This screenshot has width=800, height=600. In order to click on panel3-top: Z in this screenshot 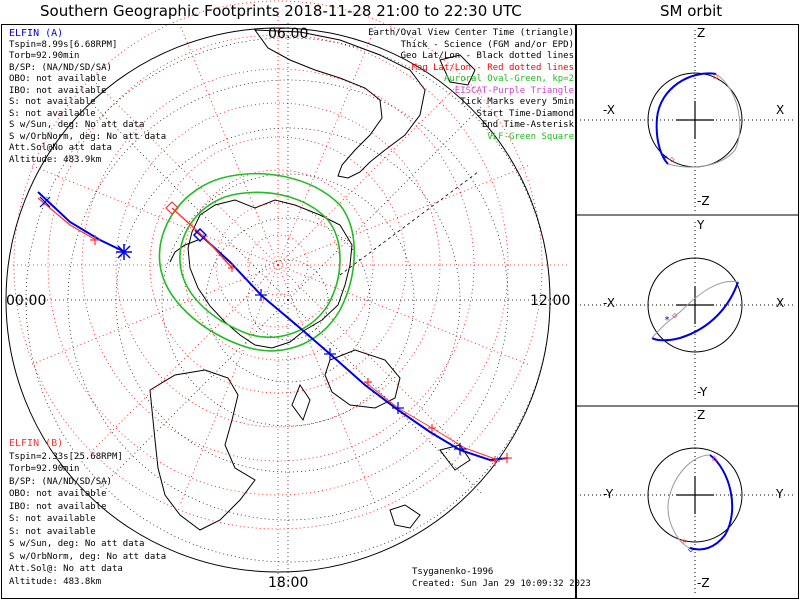, I will do `click(701, 415)`.